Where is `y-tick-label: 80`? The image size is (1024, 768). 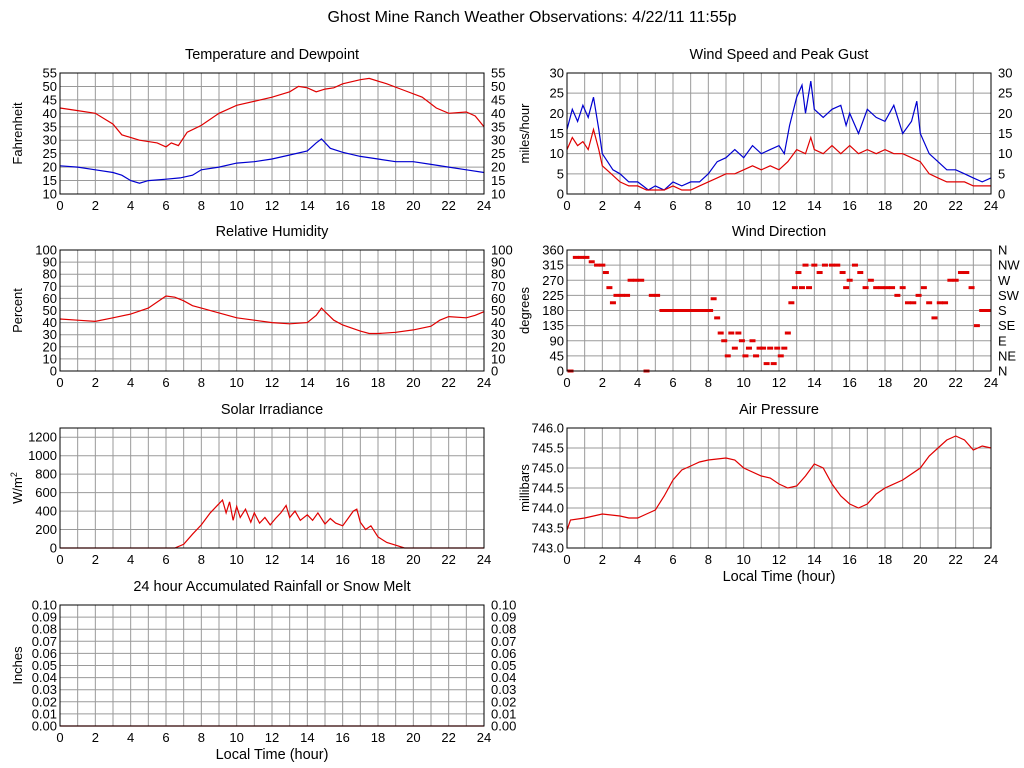 y-tick-label: 80 is located at coordinates (50, 274).